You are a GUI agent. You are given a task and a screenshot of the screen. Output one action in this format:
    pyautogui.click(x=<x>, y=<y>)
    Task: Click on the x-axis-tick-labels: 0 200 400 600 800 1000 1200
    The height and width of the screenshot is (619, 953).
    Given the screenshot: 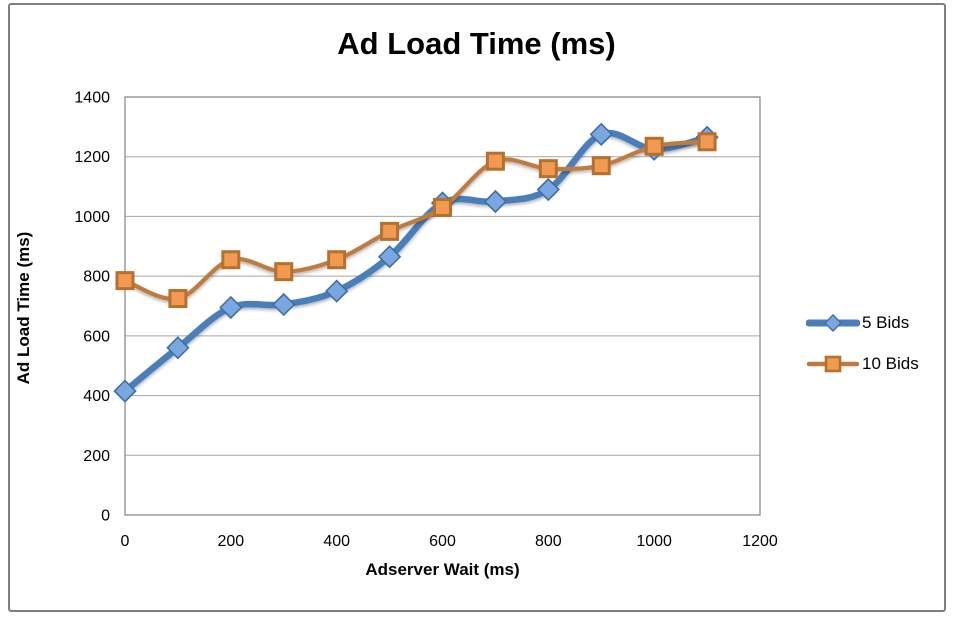 What is the action you would take?
    pyautogui.click(x=449, y=541)
    